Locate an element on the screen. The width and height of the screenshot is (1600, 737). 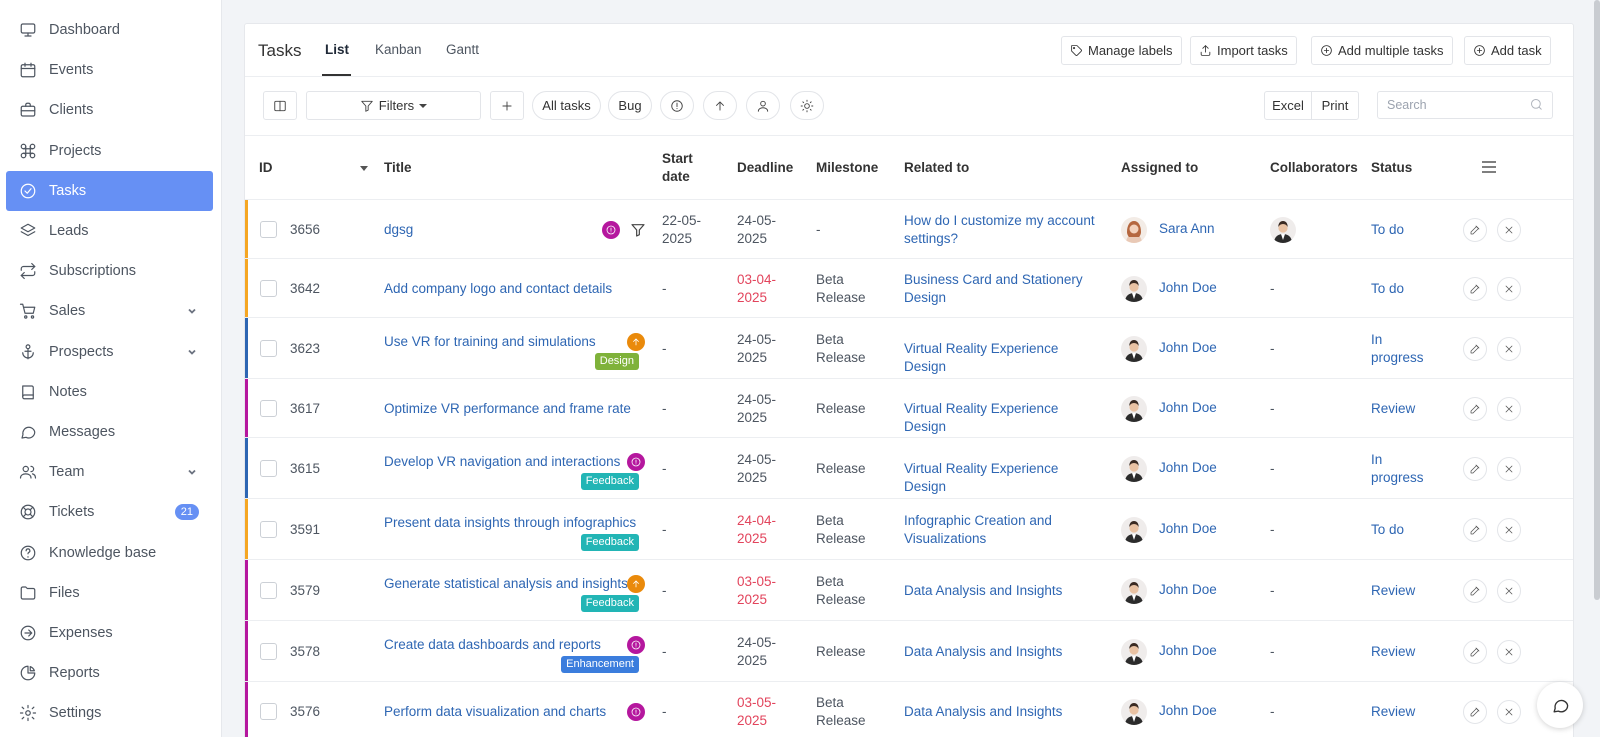
bug-filter: Bug is located at coordinates (630, 105).